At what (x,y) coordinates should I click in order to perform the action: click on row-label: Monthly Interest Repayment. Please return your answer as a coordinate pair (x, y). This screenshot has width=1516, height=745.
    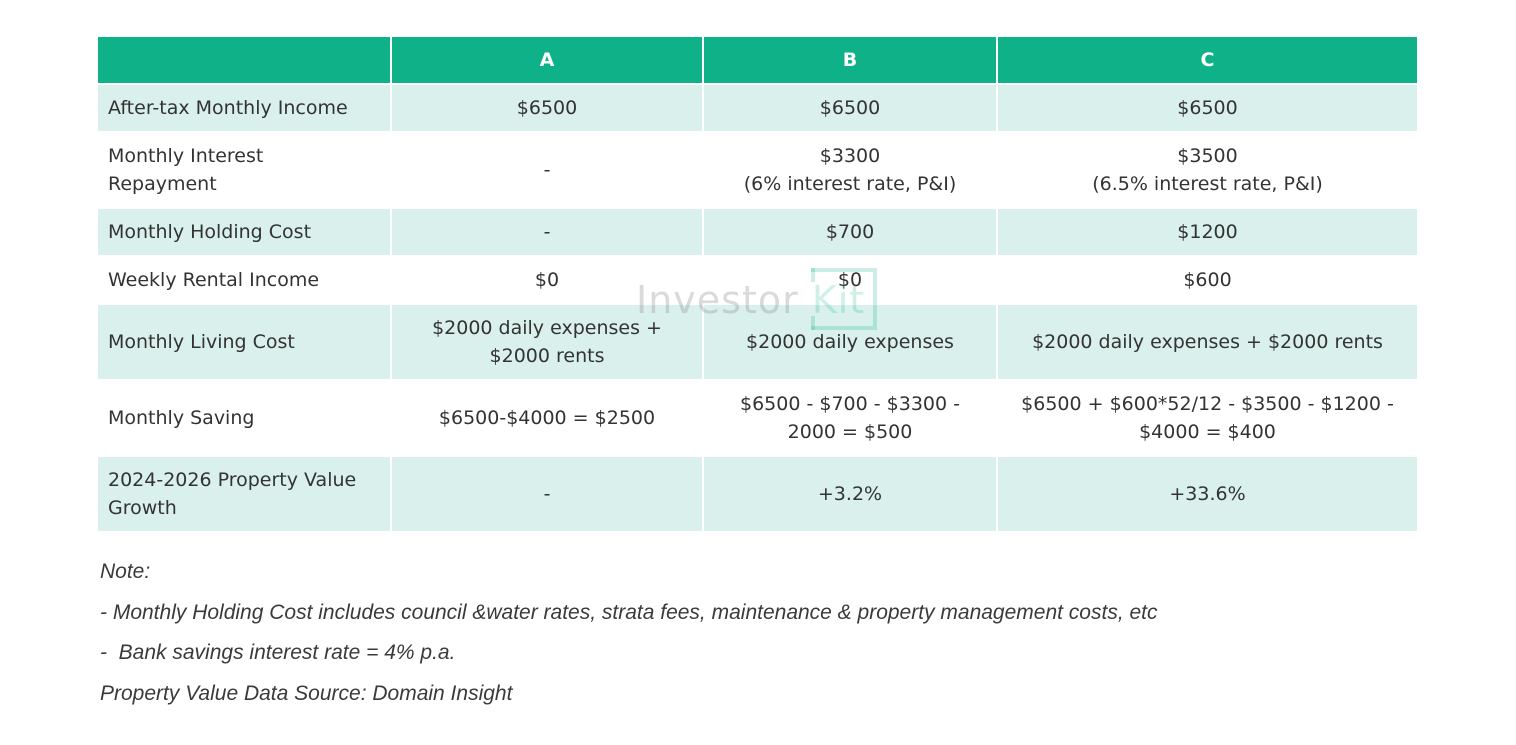
    Looking at the image, I should click on (244, 170).